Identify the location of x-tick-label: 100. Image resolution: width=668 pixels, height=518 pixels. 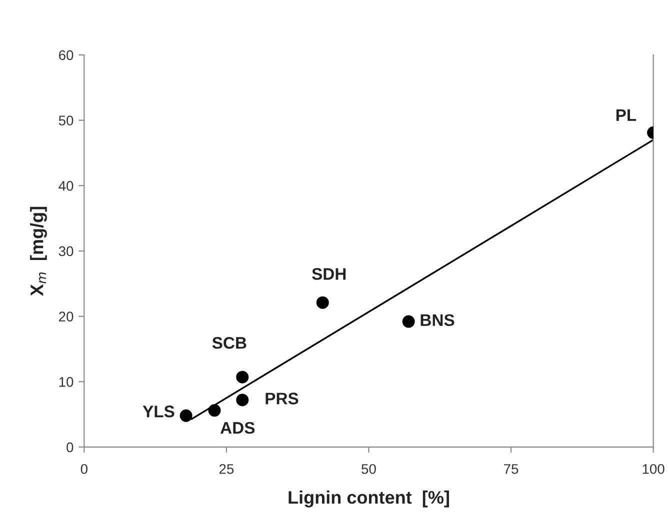
(653, 469).